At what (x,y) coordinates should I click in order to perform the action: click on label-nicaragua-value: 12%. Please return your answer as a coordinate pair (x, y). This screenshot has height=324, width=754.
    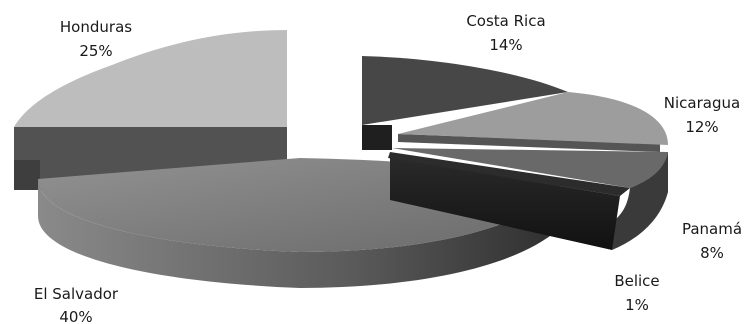
    Looking at the image, I should click on (701, 127).